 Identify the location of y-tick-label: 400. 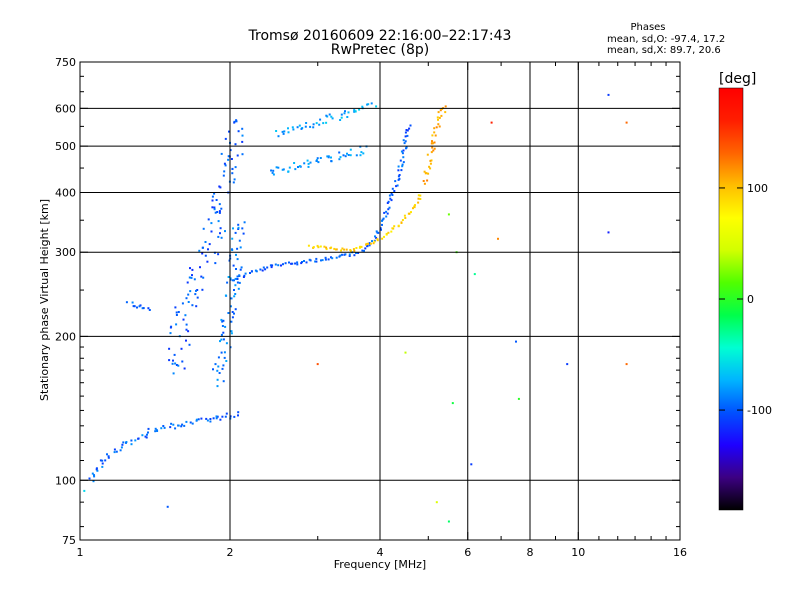
(65, 192).